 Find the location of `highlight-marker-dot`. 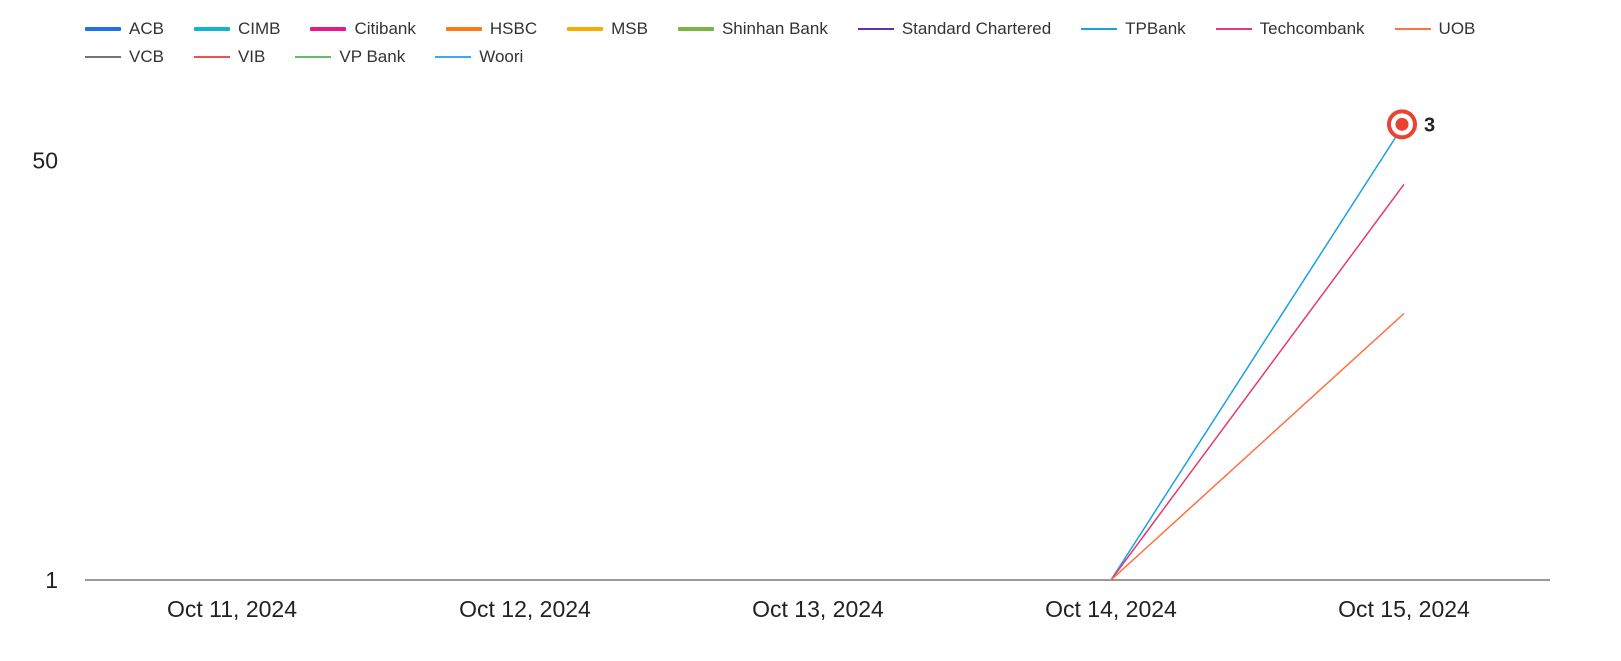

highlight-marker-dot is located at coordinates (1402, 124).